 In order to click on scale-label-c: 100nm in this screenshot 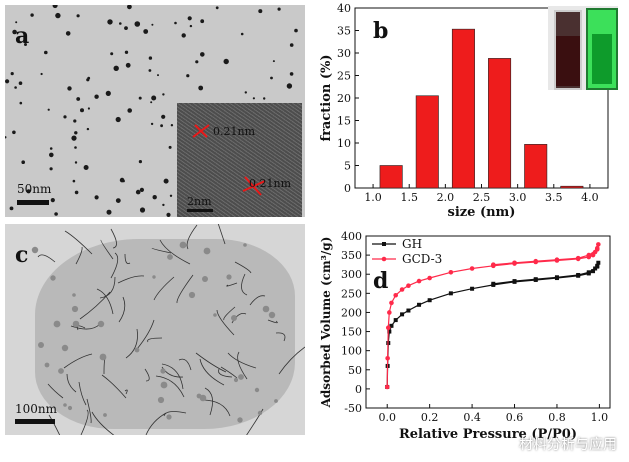, I will do `click(36, 409)`.